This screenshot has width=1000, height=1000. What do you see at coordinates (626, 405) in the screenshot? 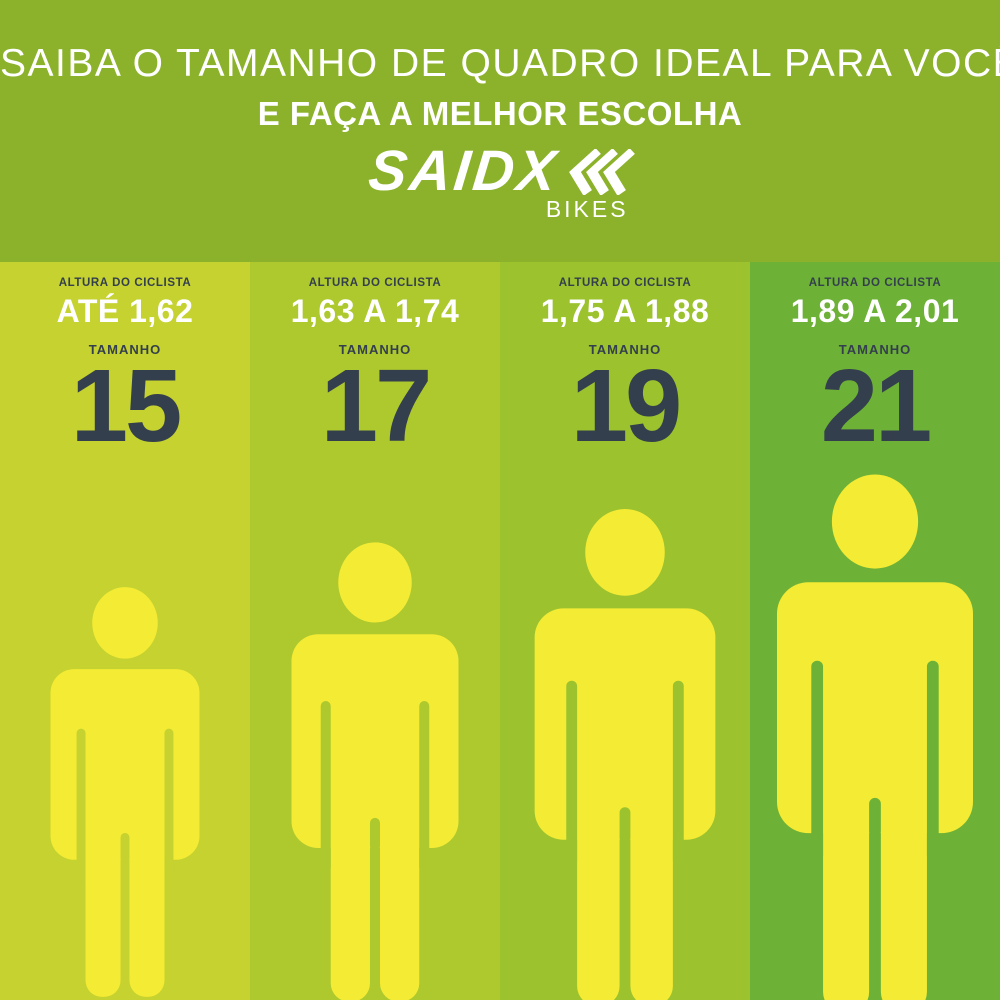
I see `frame-size-value: 19` at bounding box center [626, 405].